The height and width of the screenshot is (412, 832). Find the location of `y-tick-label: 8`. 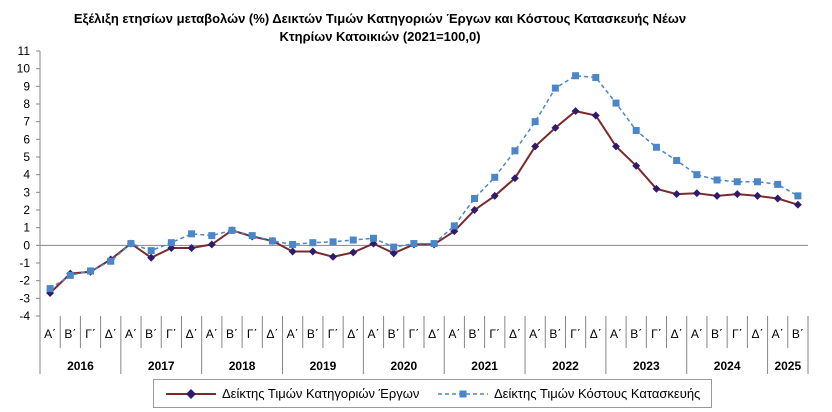

y-tick-label: 8 is located at coordinates (26, 104).